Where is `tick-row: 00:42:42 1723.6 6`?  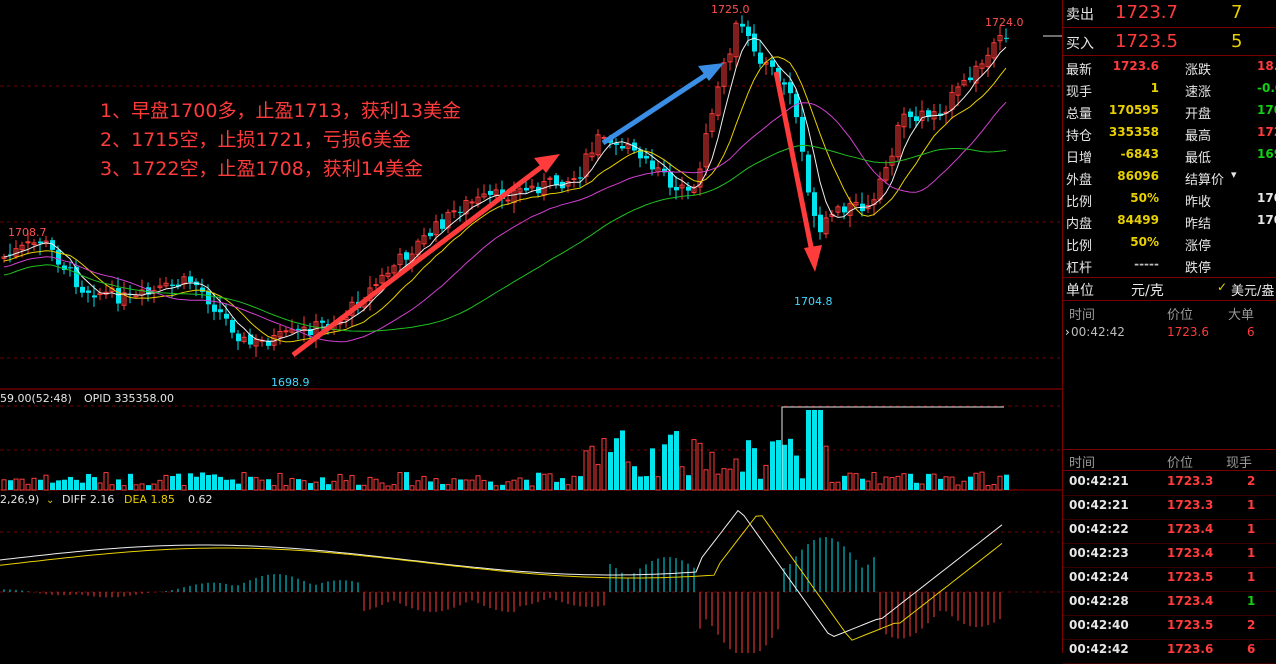
tick-row: 00:42:42 1723.6 6 is located at coordinates (1169, 652).